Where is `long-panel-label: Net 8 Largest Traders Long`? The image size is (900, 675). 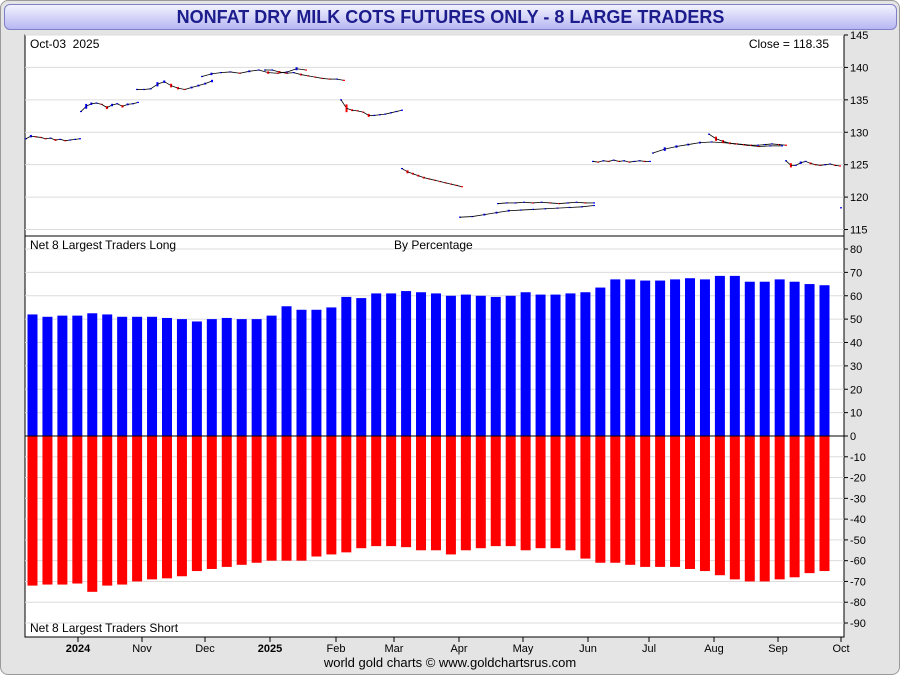 long-panel-label: Net 8 Largest Traders Long is located at coordinates (103, 245).